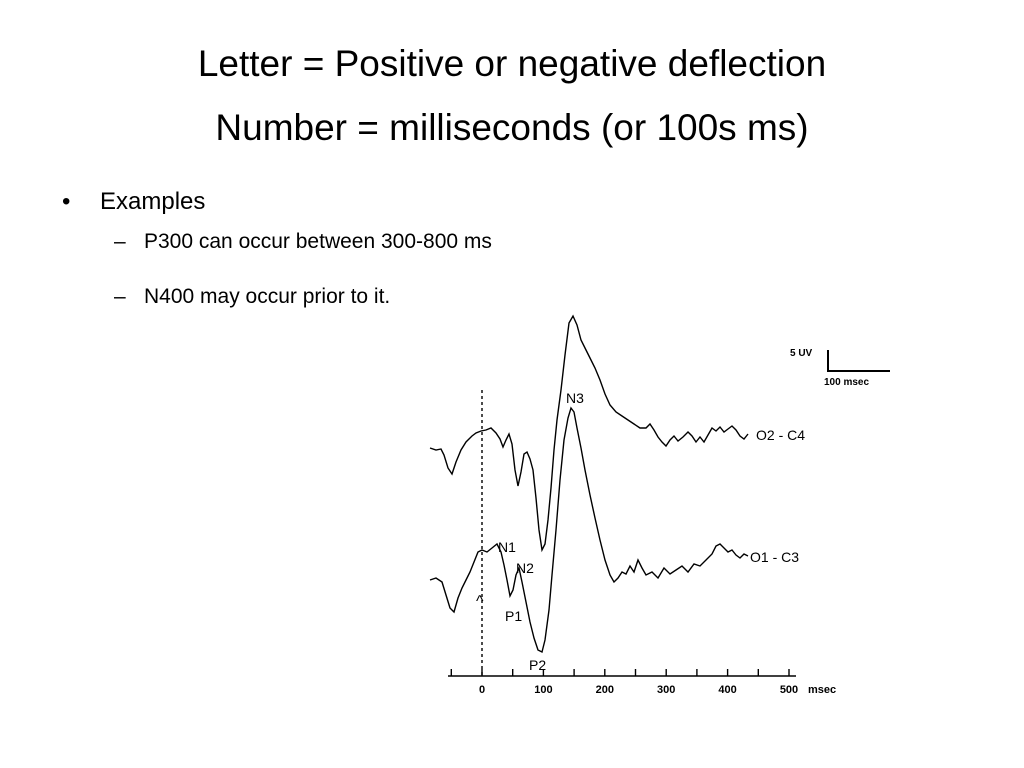  I want to click on sub-bullet-n400: – N400 may occur prior to it., so click(252, 297).